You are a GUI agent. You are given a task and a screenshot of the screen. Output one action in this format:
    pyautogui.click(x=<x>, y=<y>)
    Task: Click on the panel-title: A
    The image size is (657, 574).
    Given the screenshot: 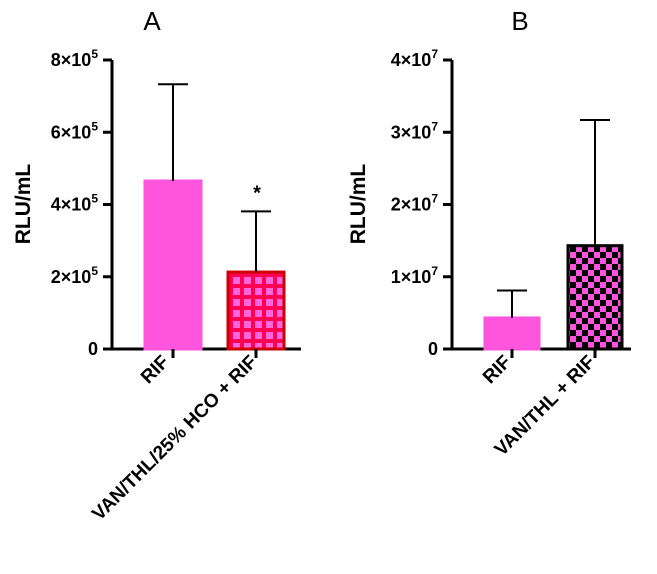 What is the action you would take?
    pyautogui.click(x=152, y=21)
    